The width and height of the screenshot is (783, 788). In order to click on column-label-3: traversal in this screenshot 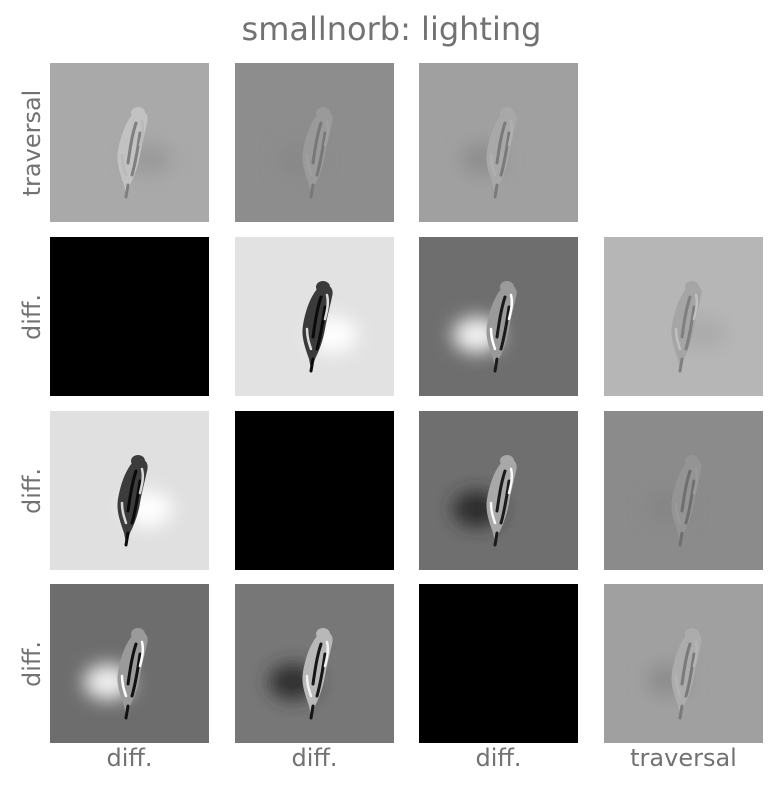, I will do `click(683, 758)`.